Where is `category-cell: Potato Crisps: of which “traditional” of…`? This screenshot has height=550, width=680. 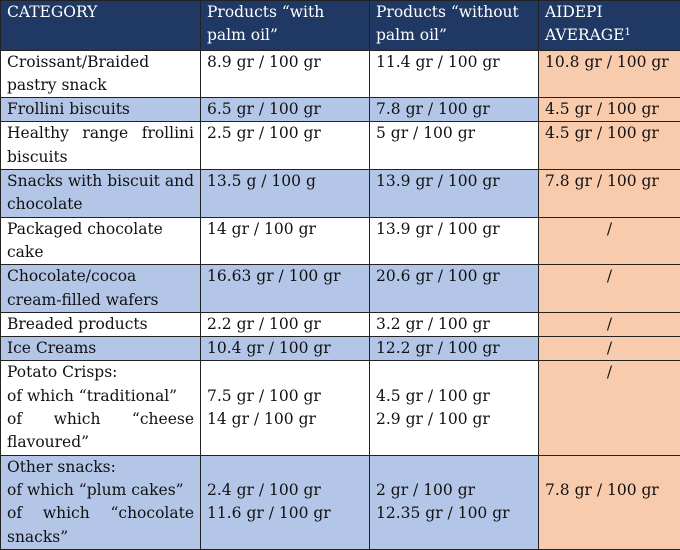
category-cell: Potato Crisps: of which “traditional” of… is located at coordinates (101, 408).